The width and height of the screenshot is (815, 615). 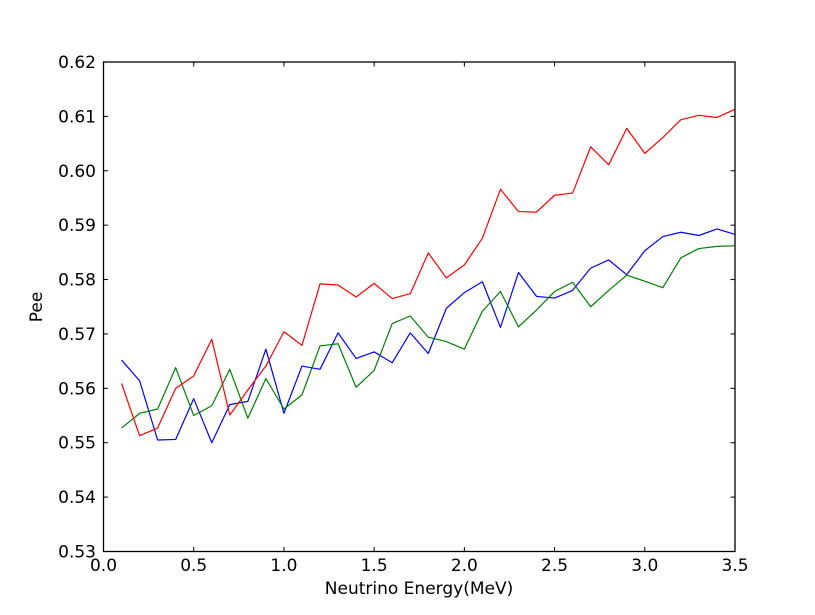 What do you see at coordinates (283, 566) in the screenshot?
I see `x-tick-label: 1.0` at bounding box center [283, 566].